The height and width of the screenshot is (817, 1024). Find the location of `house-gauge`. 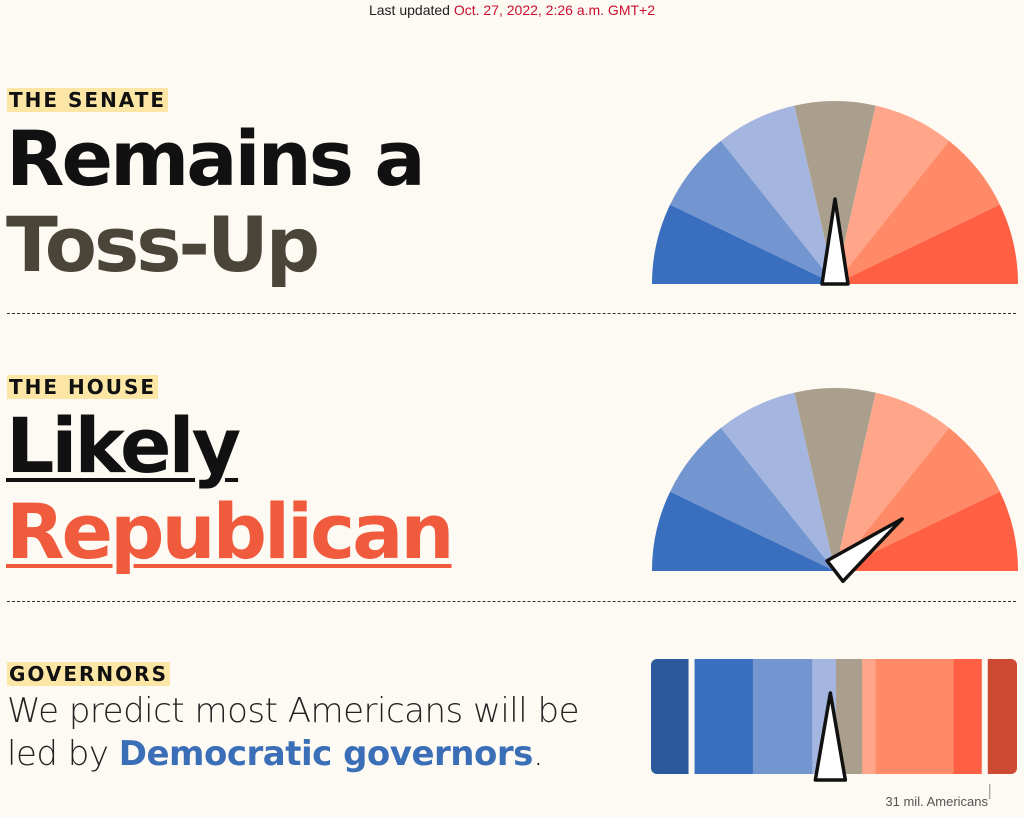

house-gauge is located at coordinates (835, 486).